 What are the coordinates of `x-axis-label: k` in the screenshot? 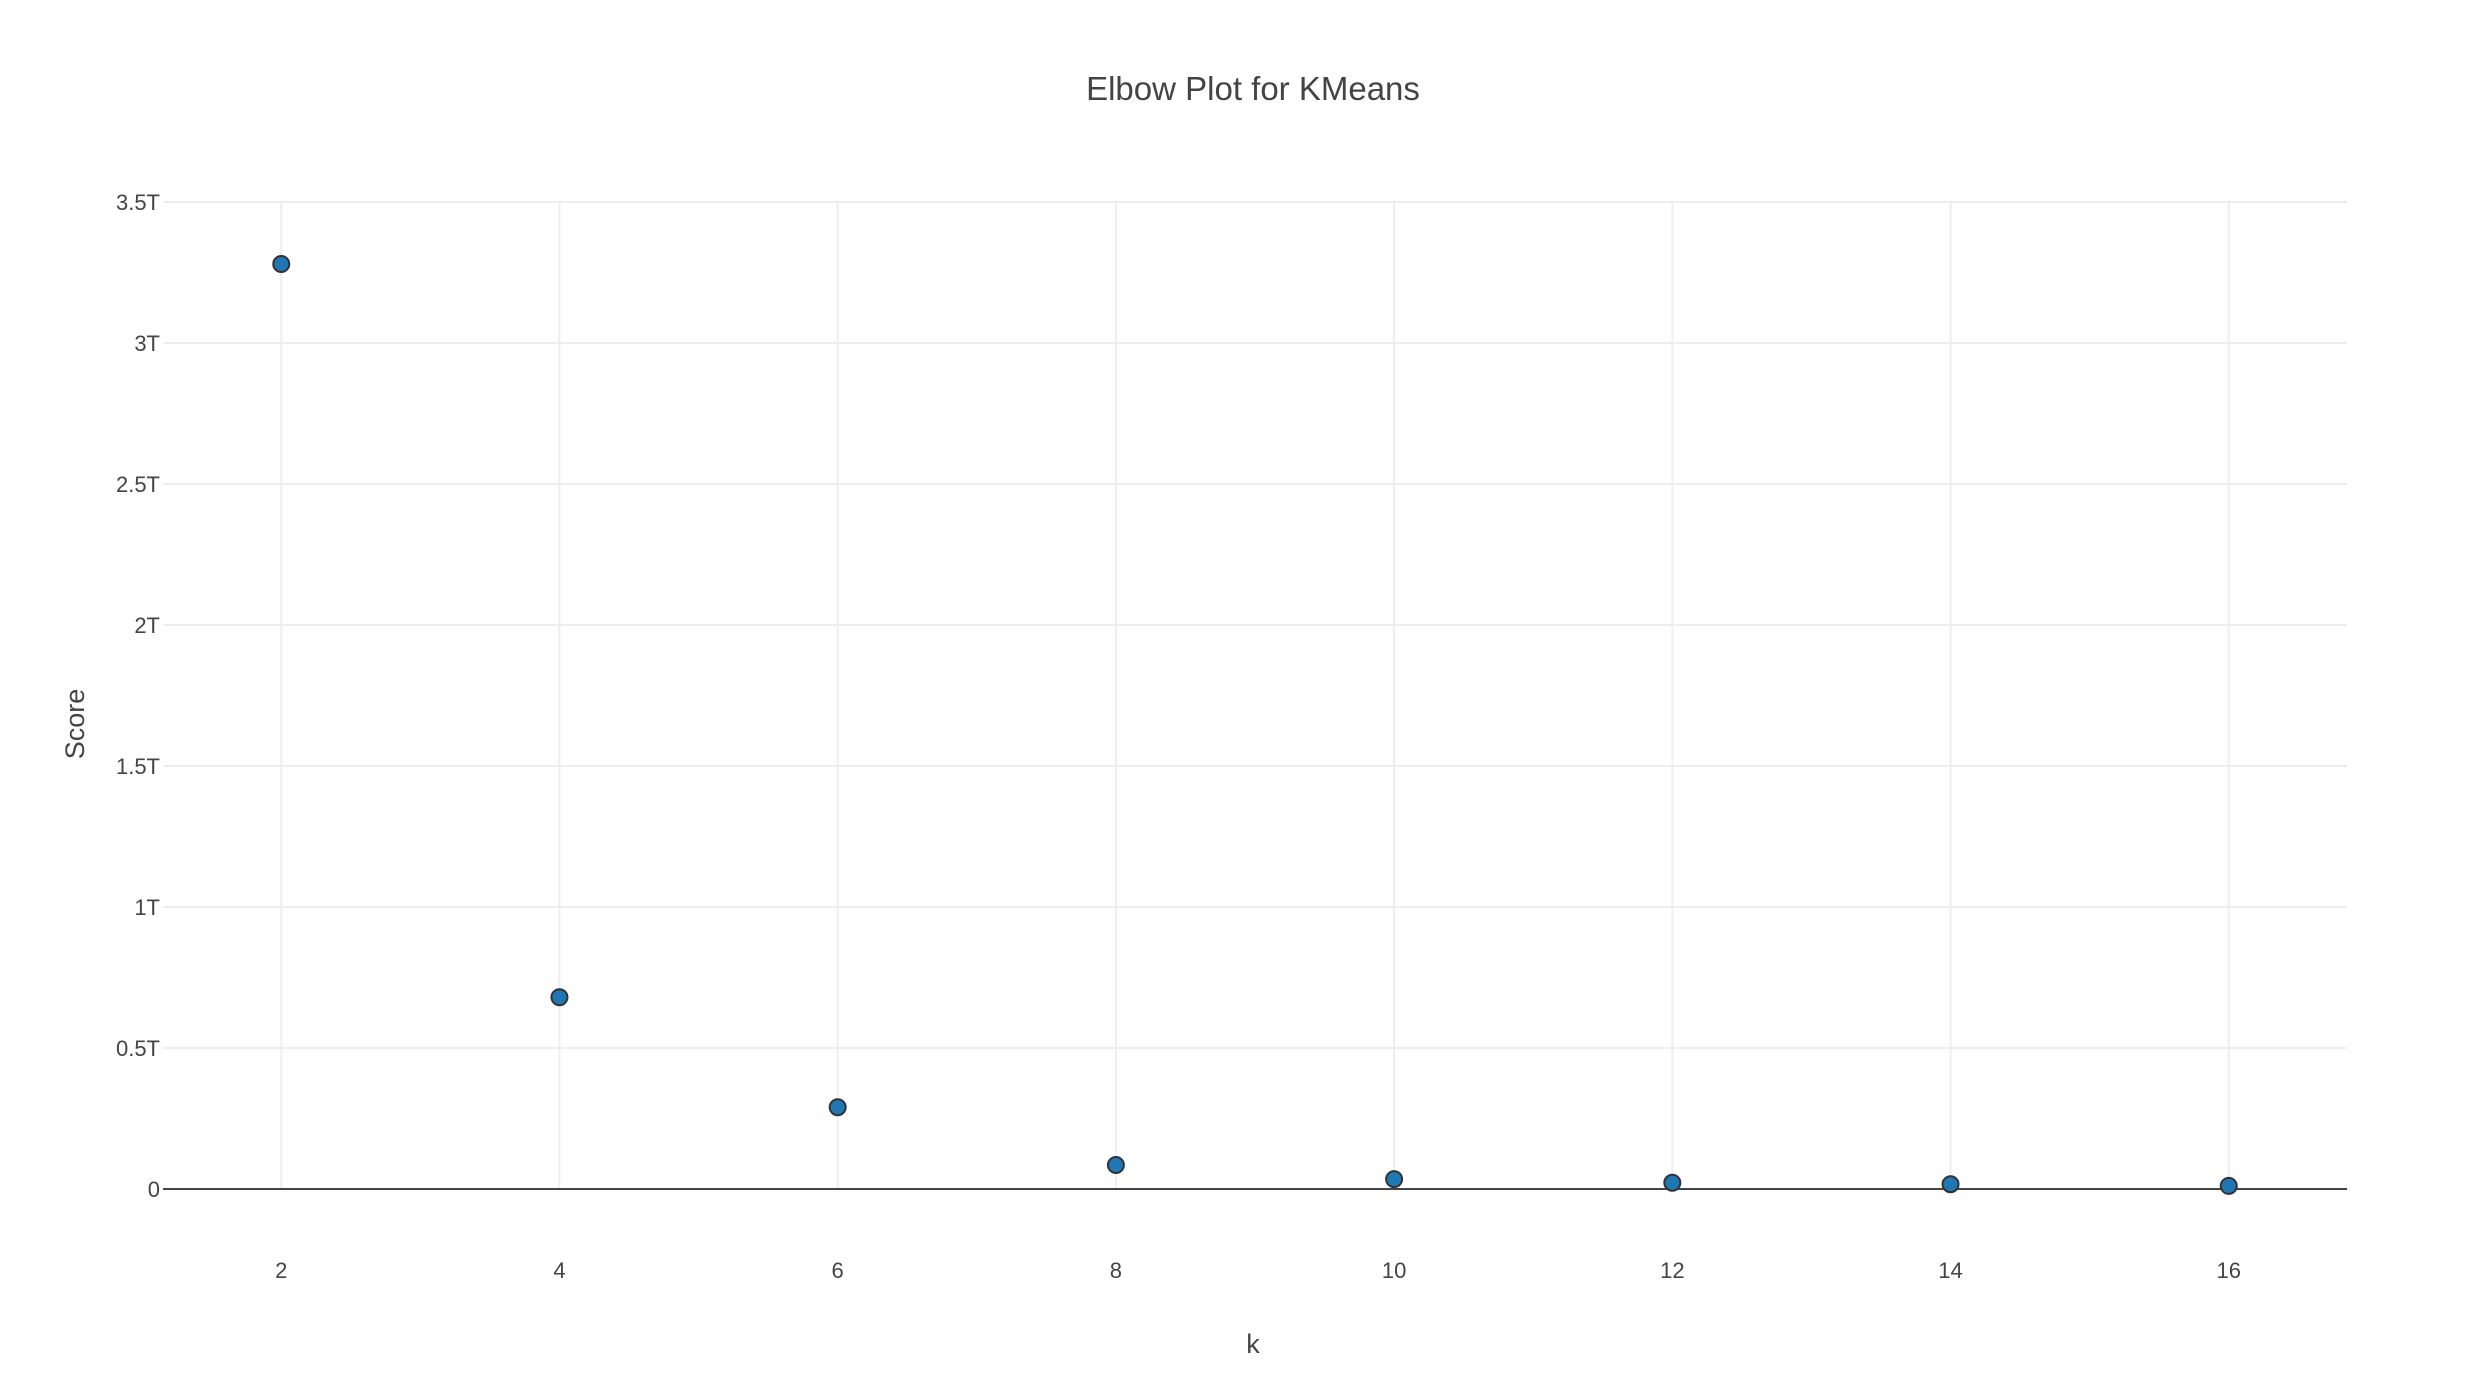 It's located at (1253, 1344).